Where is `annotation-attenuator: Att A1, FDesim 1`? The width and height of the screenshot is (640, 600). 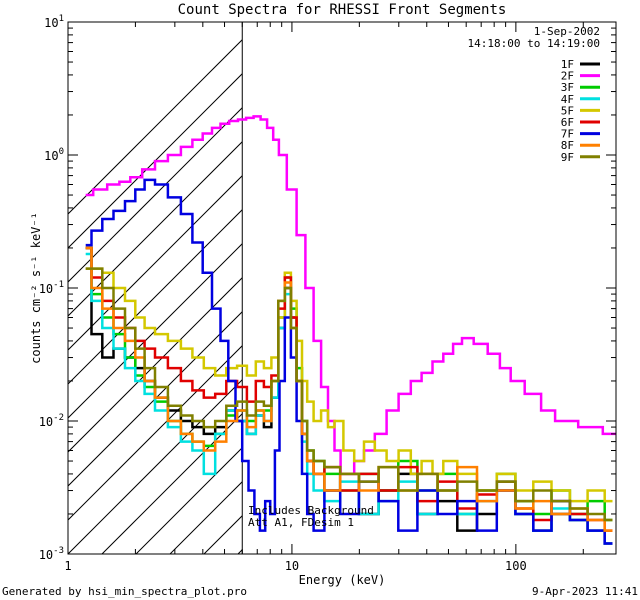 annotation-attenuator: Att A1, FDesim 1 is located at coordinates (301, 522).